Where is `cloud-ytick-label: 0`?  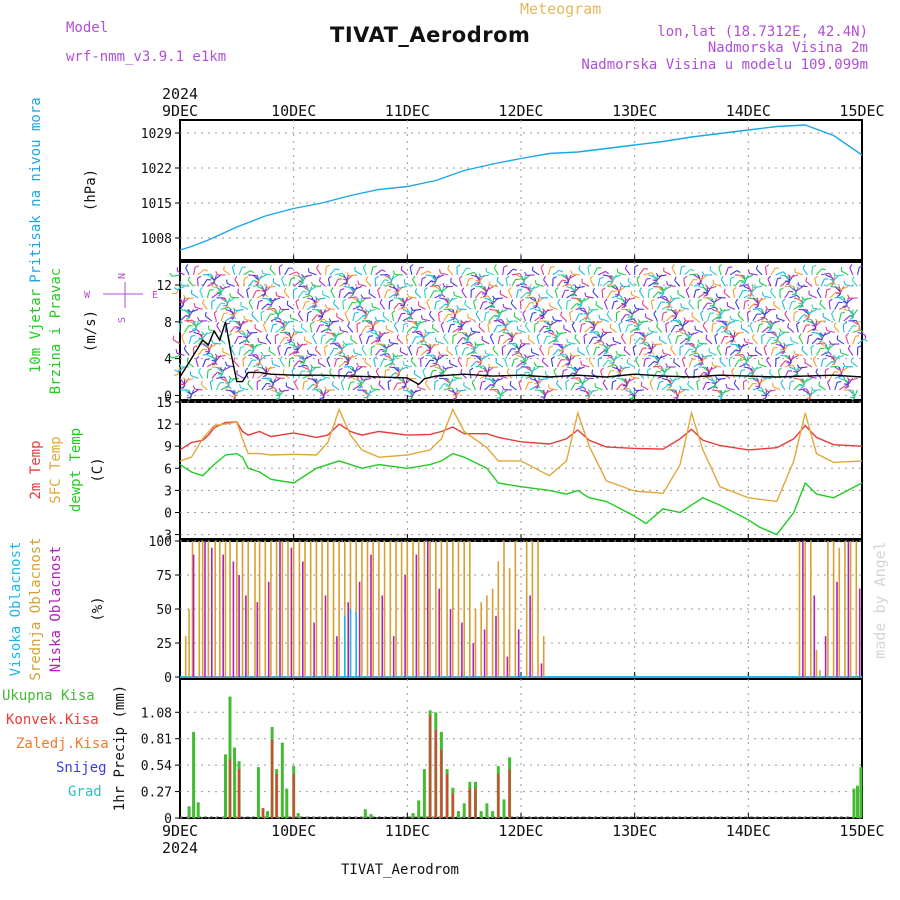 cloud-ytick-label: 0 is located at coordinates (168, 678).